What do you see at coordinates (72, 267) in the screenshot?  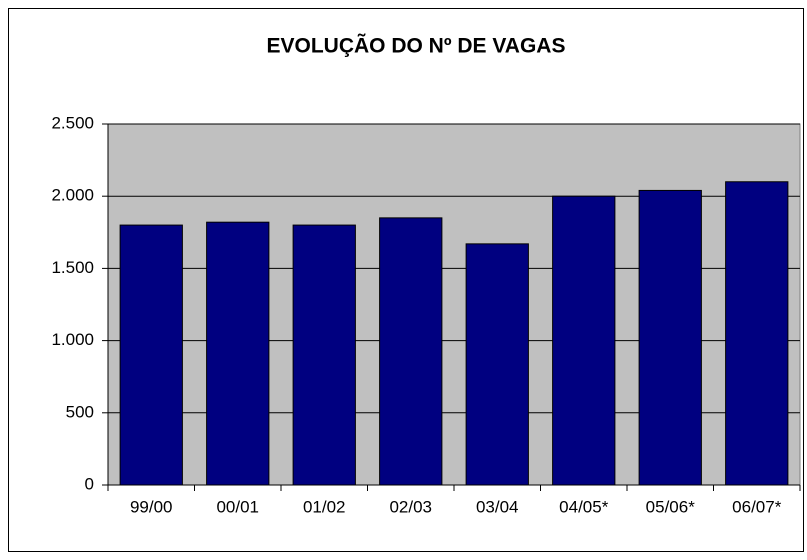 I see `y-tick-label: 1.500` at bounding box center [72, 267].